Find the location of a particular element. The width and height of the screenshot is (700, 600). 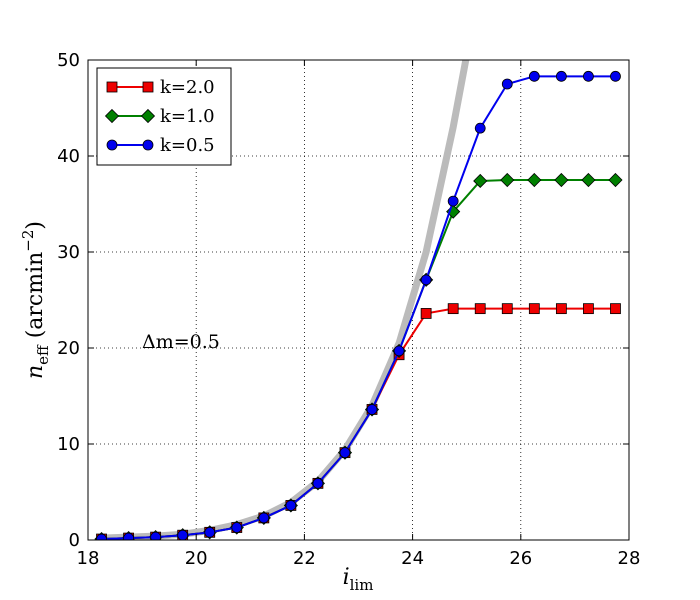

y-tick-label: 20 is located at coordinates (68, 348).